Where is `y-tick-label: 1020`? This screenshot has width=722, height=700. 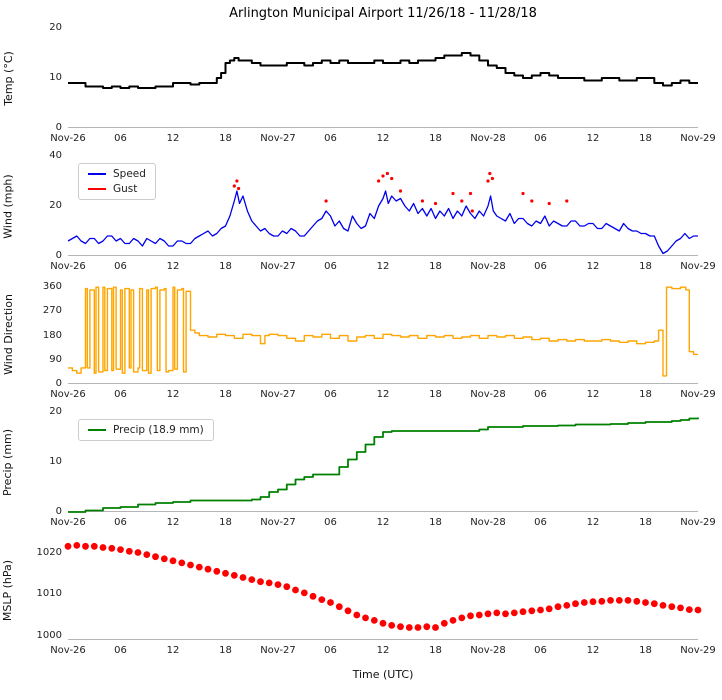 y-tick-label: 1020 is located at coordinates (49, 552).